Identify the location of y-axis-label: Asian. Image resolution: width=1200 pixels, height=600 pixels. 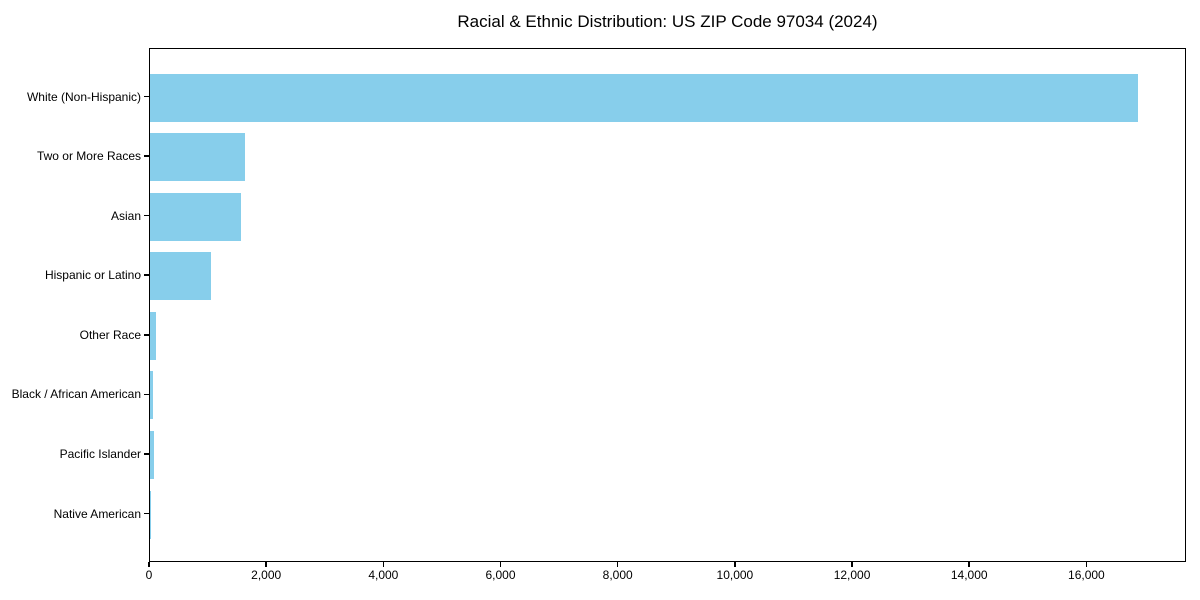
(125, 215).